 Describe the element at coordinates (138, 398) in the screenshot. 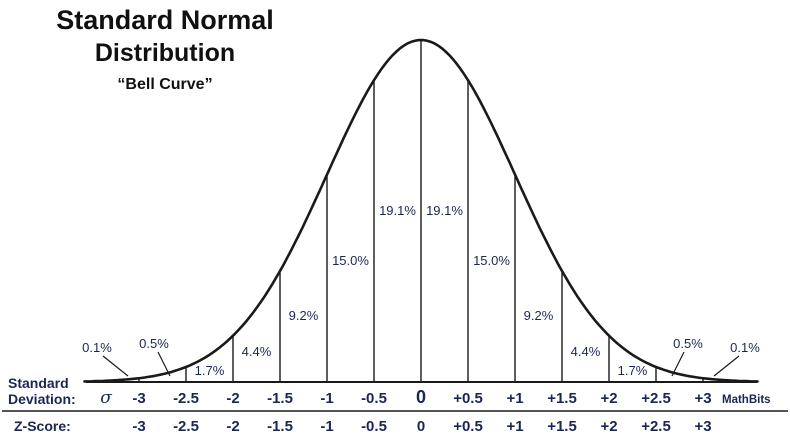

I see `sd-tick-label: -3` at that location.